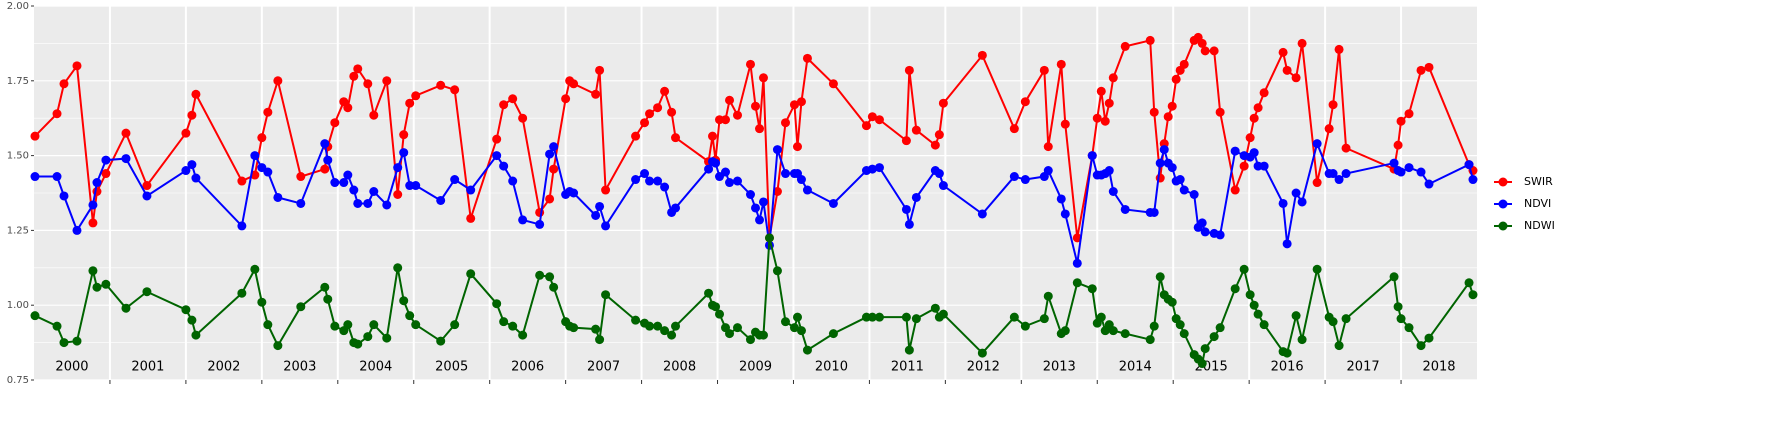  I want to click on y-tick-label: 1.00, so click(18, 305).